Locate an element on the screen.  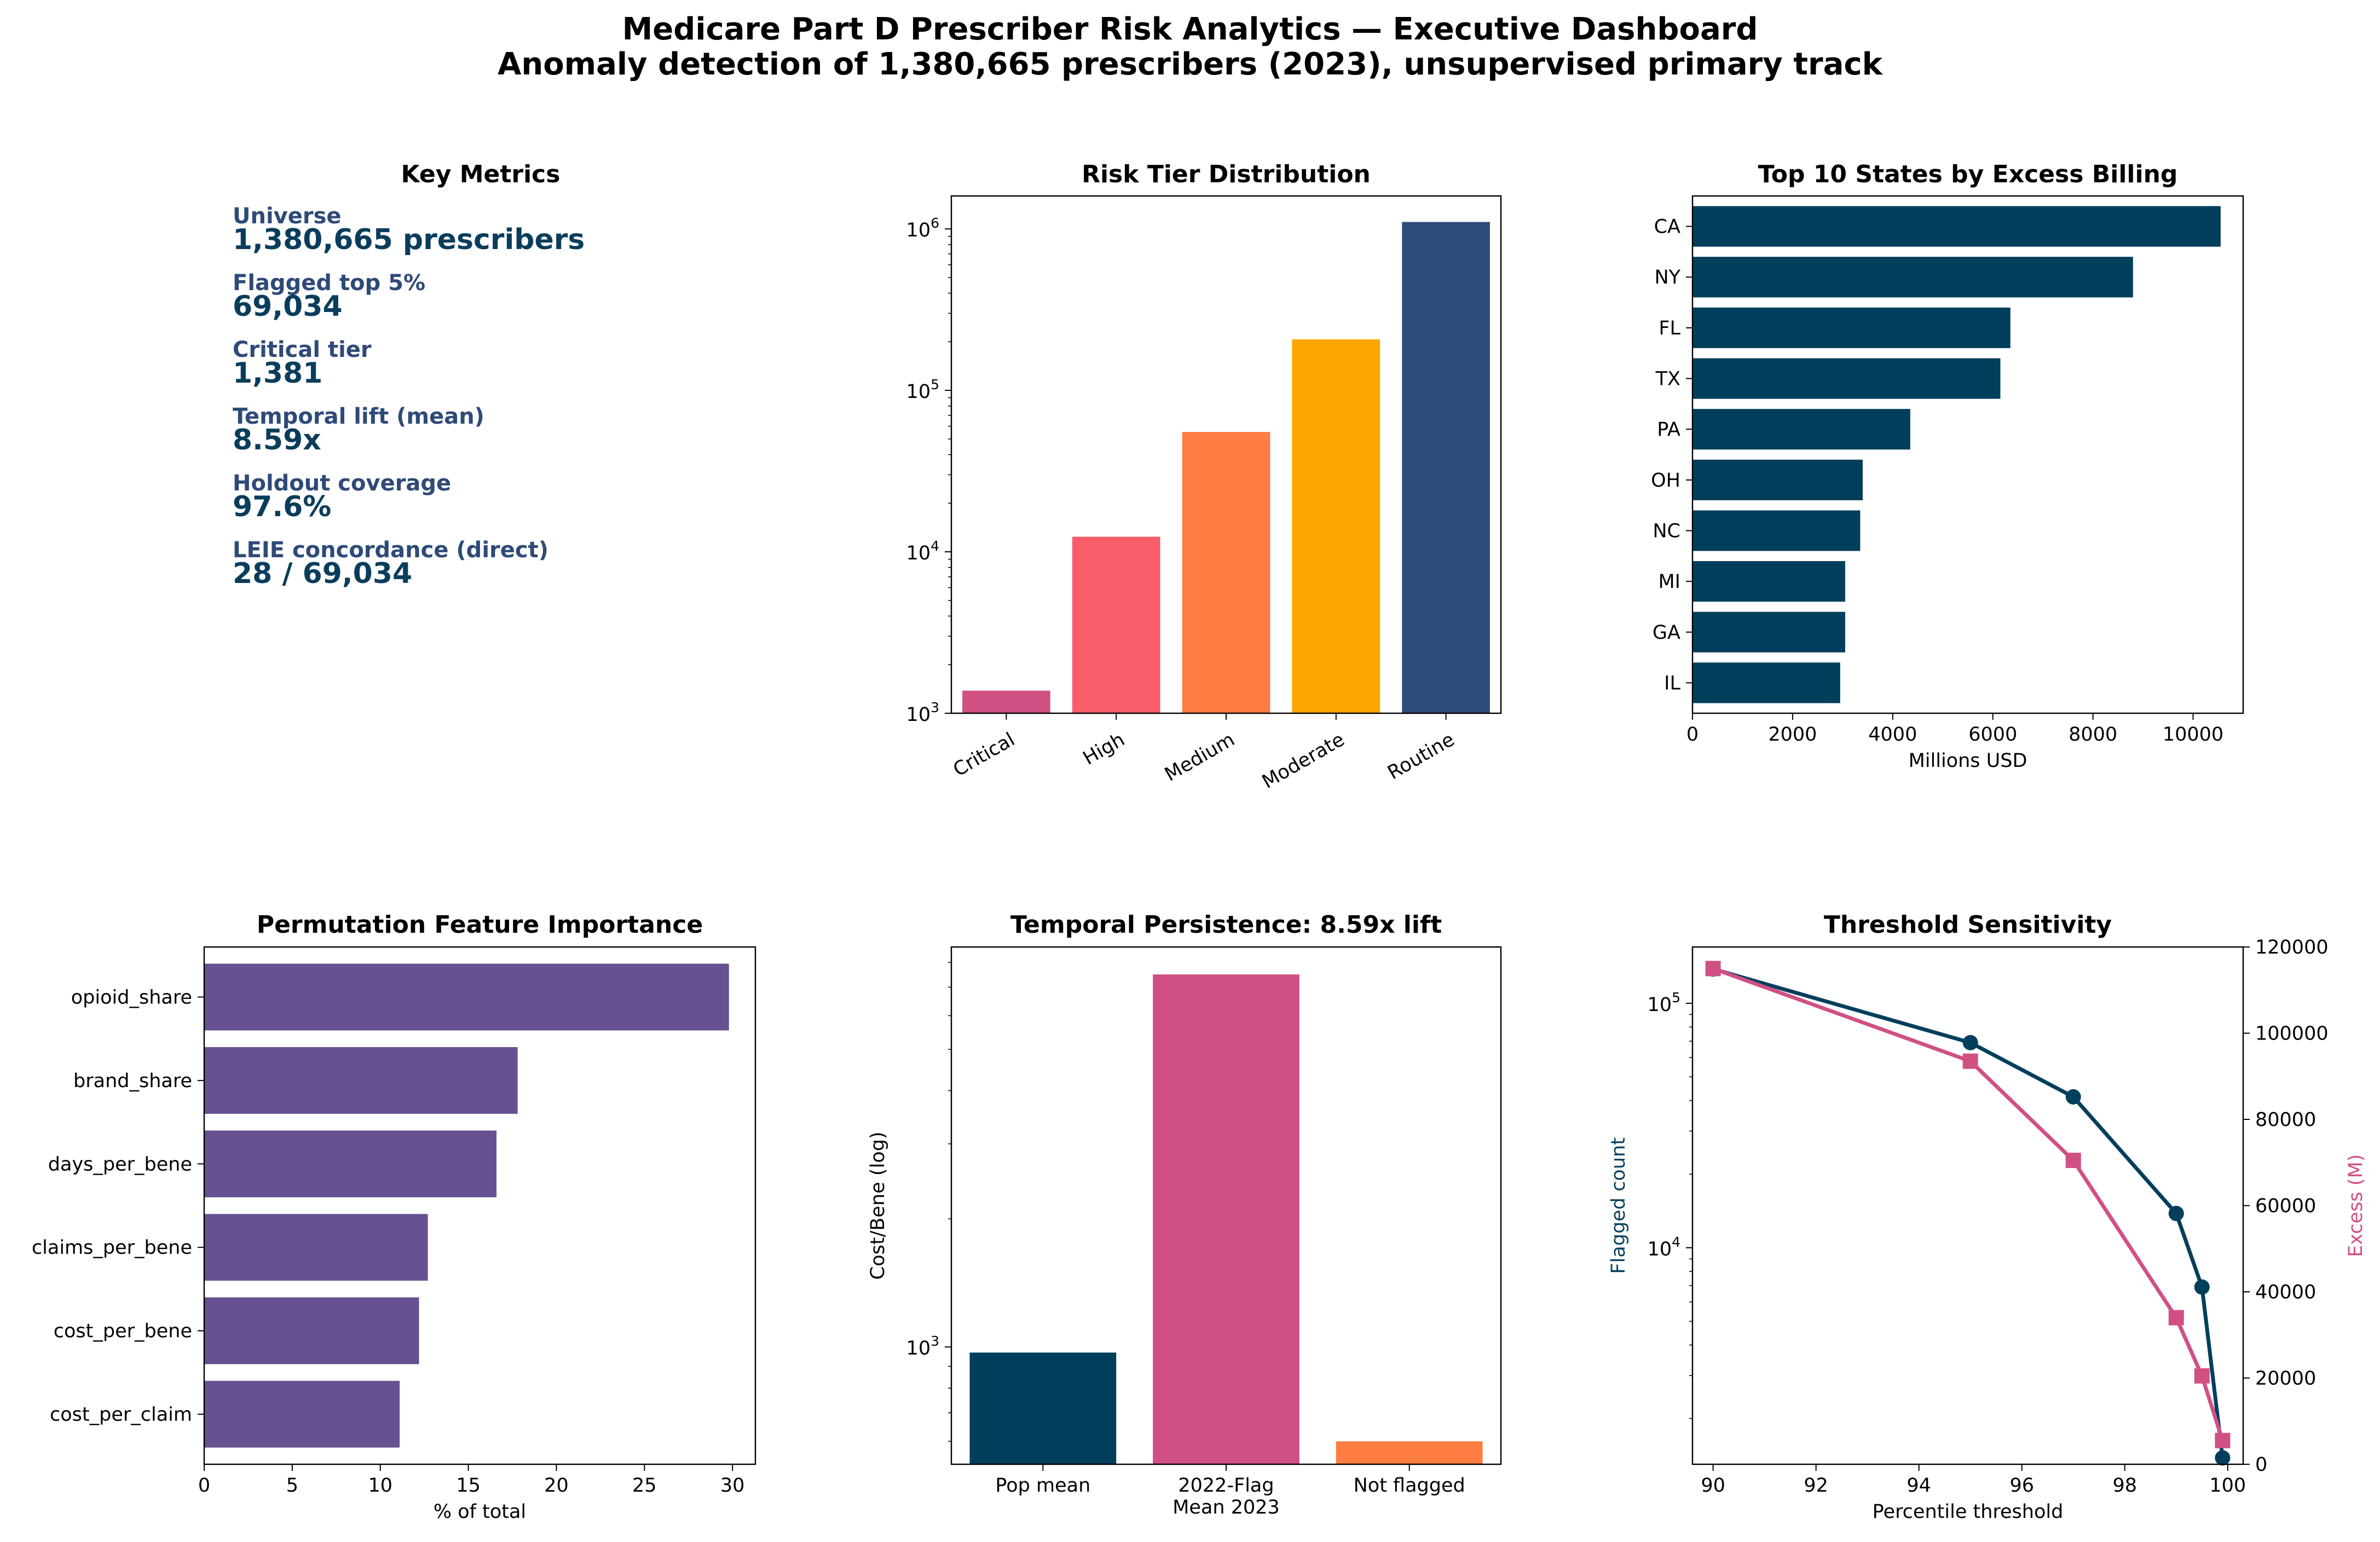
x-tick-label: 90 is located at coordinates (1713, 1486).